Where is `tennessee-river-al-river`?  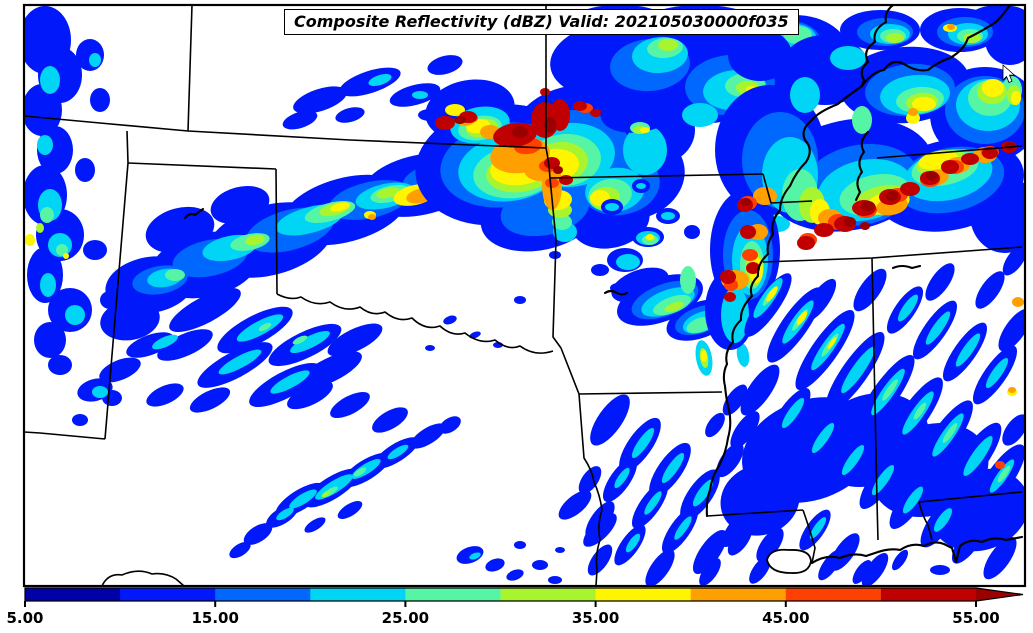
tennessee-river-al-river is located at coordinates (906, 267).